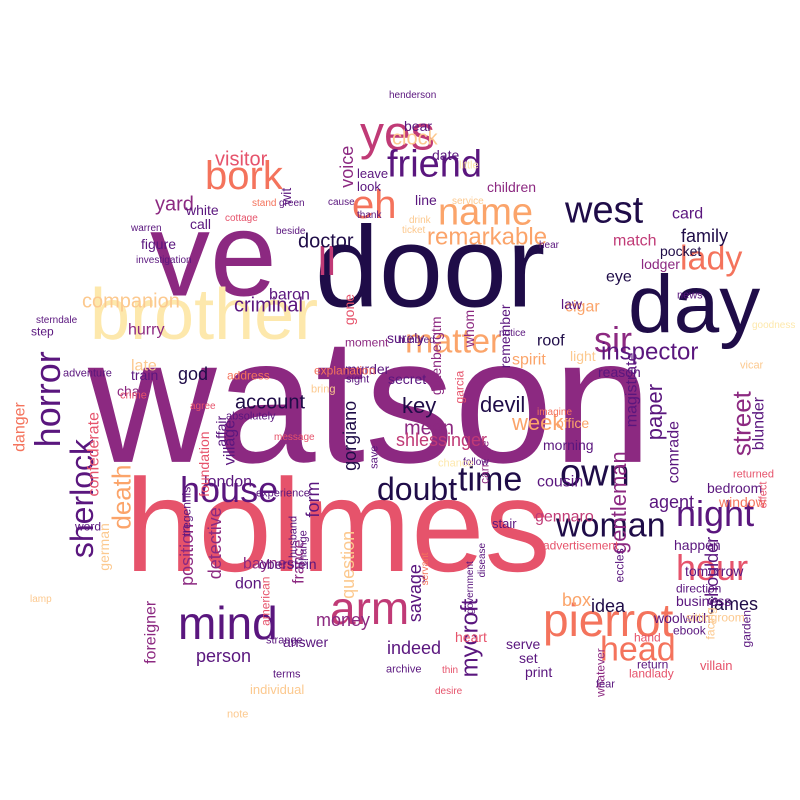  What do you see at coordinates (215, 543) in the screenshot?
I see `word-detective: detective` at bounding box center [215, 543].